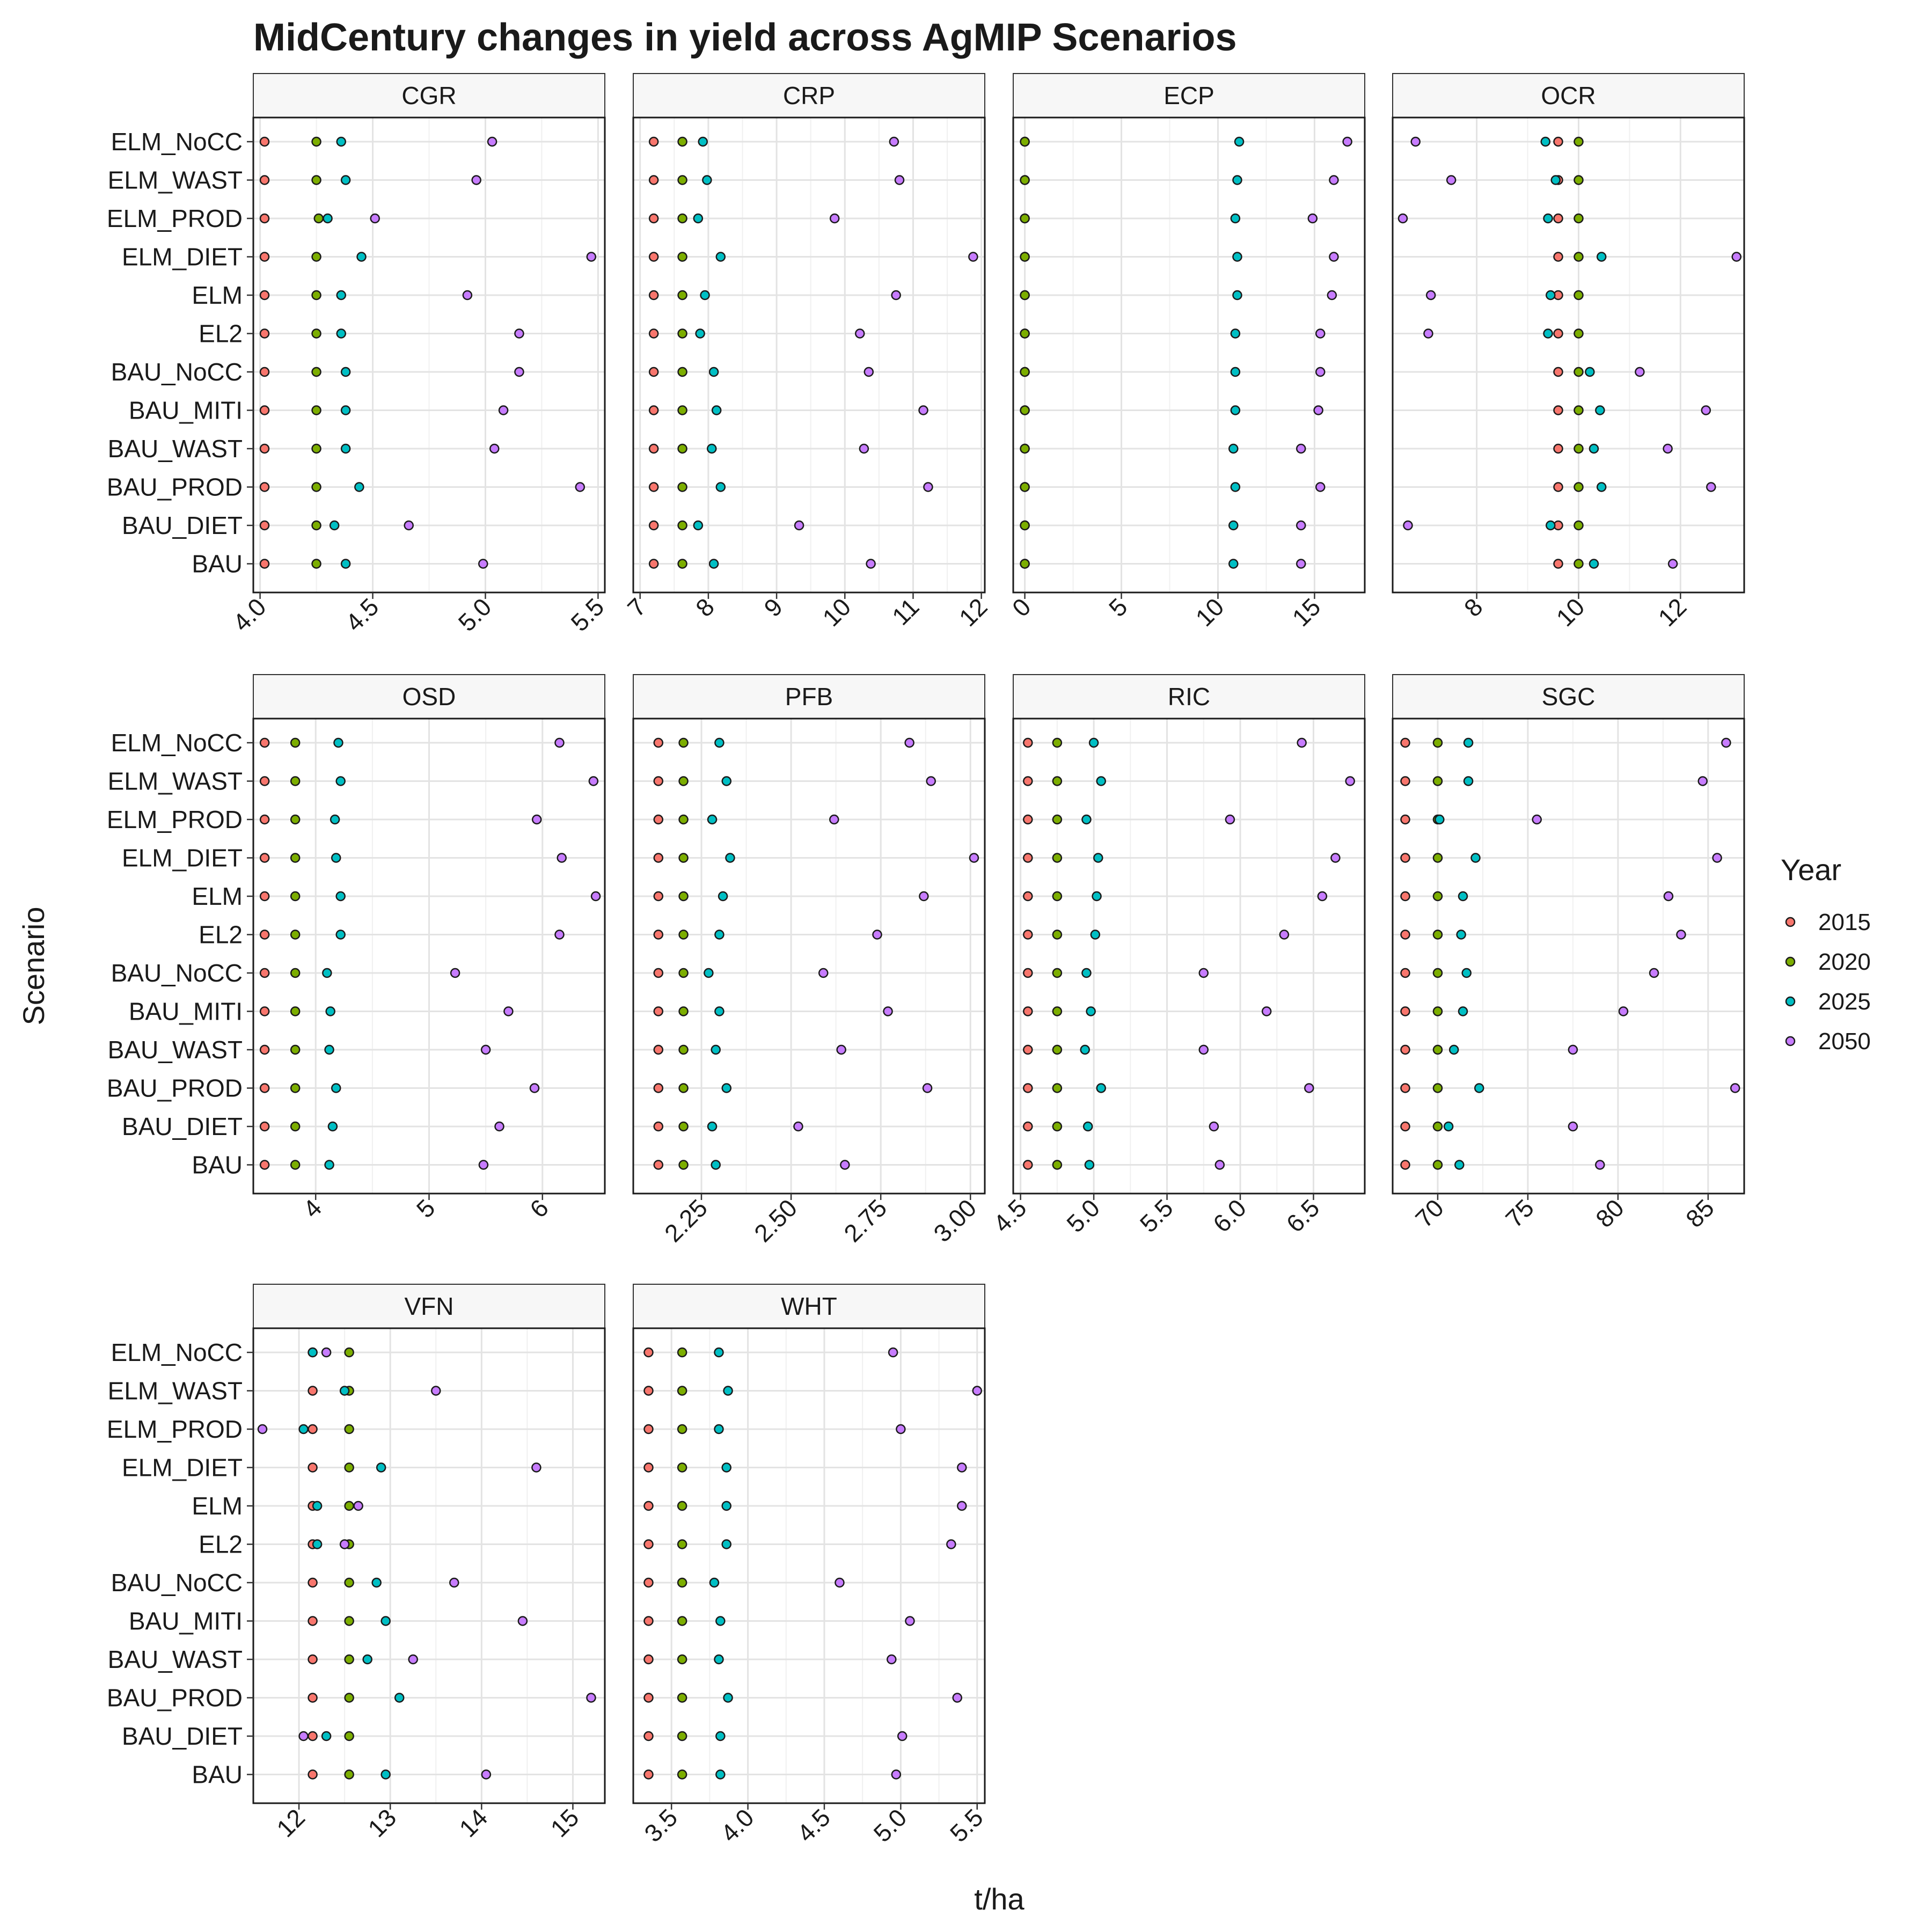 This screenshot has height=1932, width=1932. What do you see at coordinates (175, 819) in the screenshot?
I see `y-tick-label: ELM_PROD` at bounding box center [175, 819].